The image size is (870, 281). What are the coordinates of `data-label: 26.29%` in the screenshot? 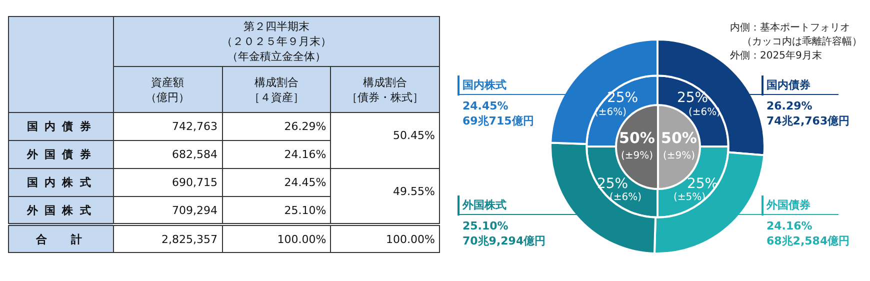 It's located at (276, 126).